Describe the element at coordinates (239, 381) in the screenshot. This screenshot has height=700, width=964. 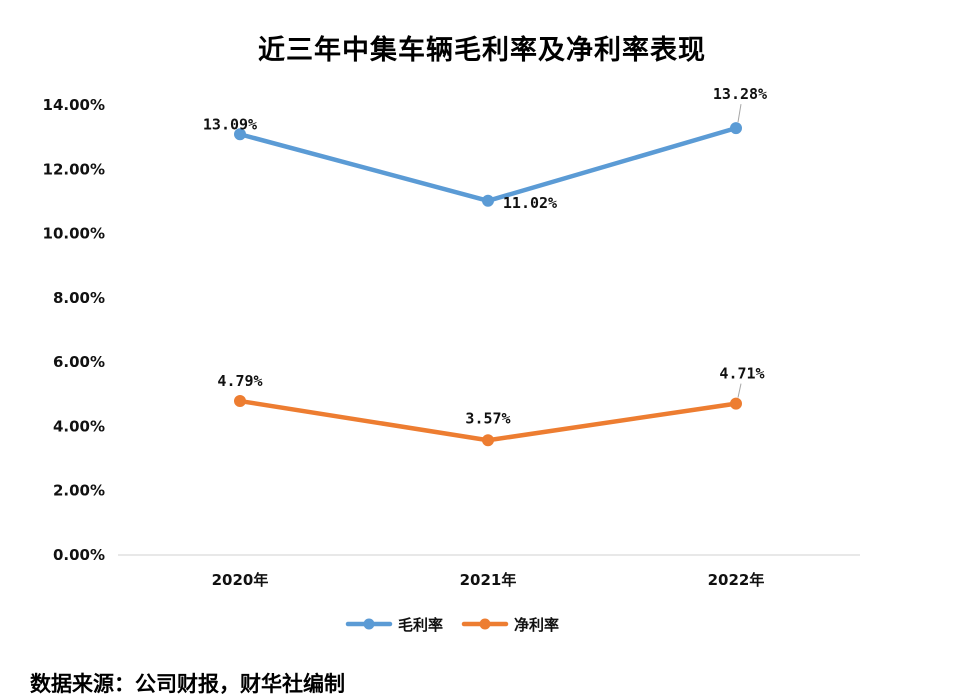
I see `data-label: 4.79%` at that location.